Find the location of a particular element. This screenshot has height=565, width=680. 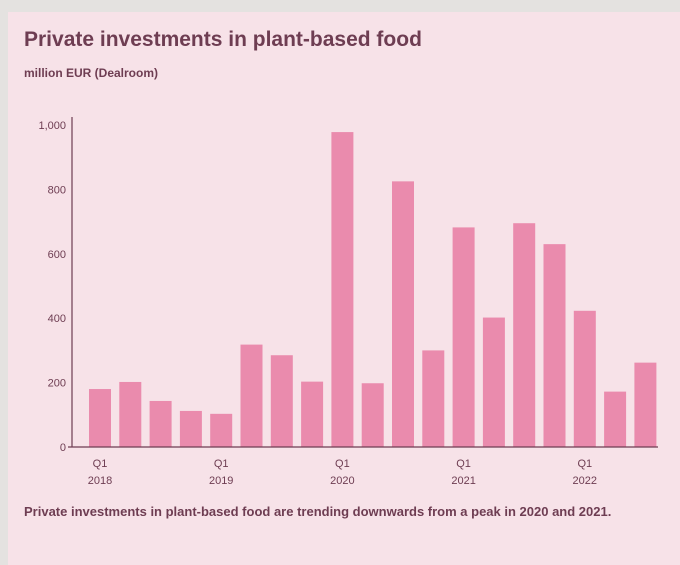

y-tick-label: 600 is located at coordinates (57, 255).